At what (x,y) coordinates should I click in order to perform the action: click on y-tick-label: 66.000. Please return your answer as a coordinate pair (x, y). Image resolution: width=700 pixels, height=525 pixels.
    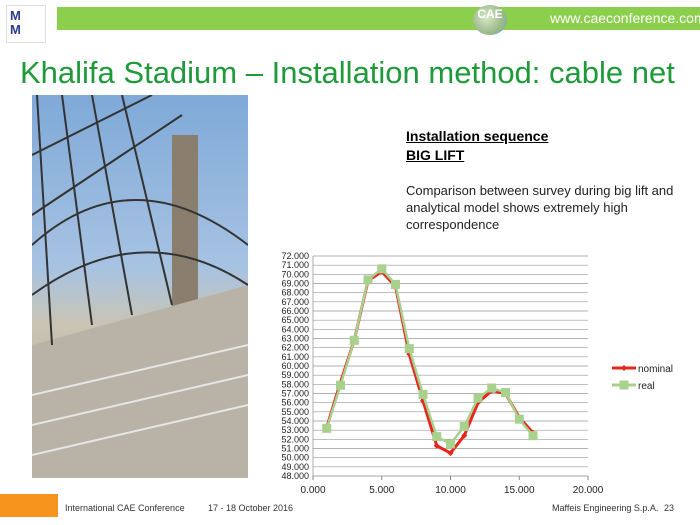
    Looking at the image, I should click on (295, 311).